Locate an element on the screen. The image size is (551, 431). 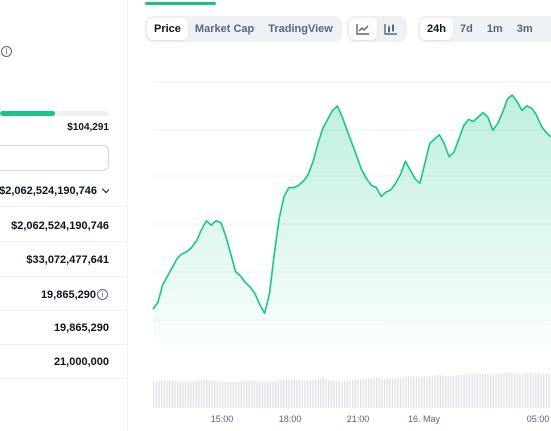
tab-price: Price is located at coordinates (167, 29).